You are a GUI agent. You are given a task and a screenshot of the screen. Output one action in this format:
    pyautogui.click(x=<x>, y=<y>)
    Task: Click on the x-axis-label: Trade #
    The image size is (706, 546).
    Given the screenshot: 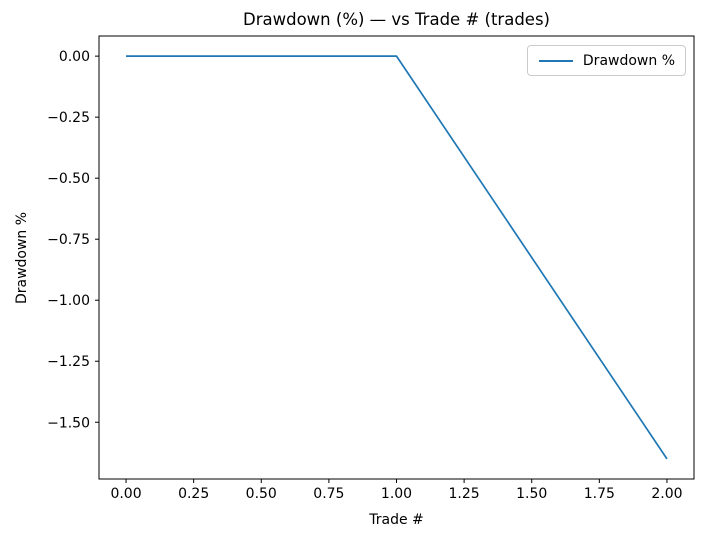 What is the action you would take?
    pyautogui.click(x=396, y=520)
    